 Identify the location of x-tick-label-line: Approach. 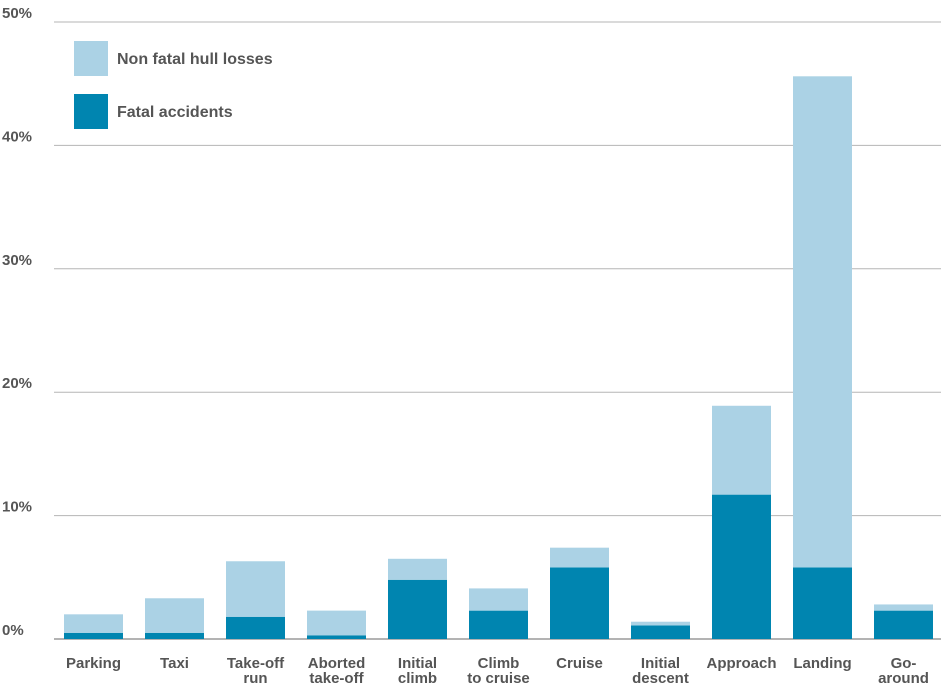
(741, 663).